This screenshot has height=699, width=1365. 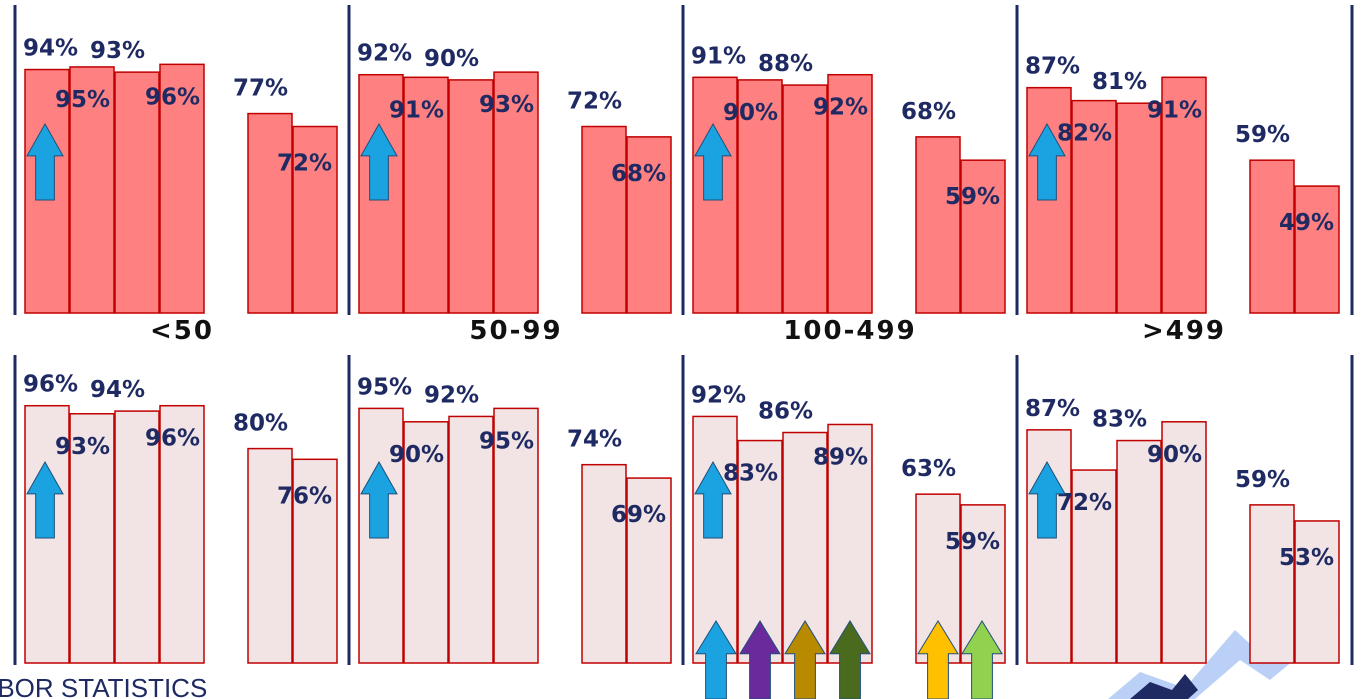 I want to click on bar-label-bottom-group2-bar3: 89%, so click(x=840, y=457).